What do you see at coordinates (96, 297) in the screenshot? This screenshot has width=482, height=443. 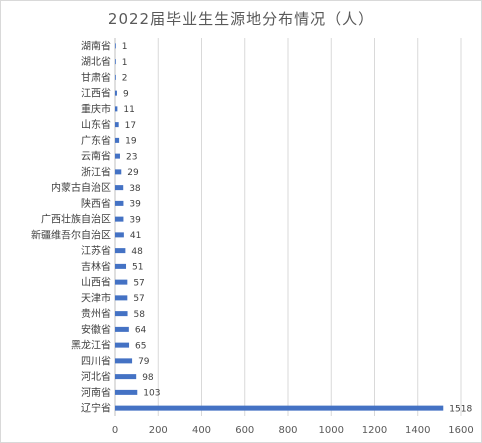 I see `category-label: 天津市` at bounding box center [96, 297].